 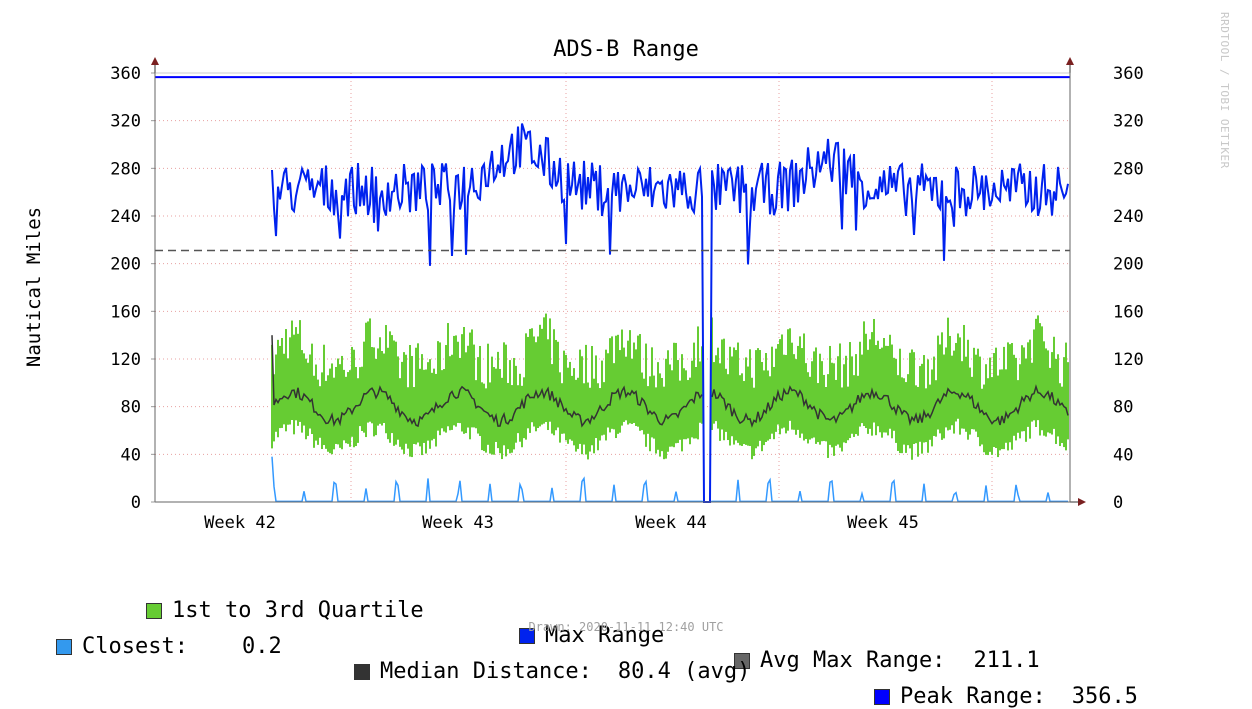 What do you see at coordinates (155, 61) in the screenshot?
I see `y-axis-arrow-left` at bounding box center [155, 61].